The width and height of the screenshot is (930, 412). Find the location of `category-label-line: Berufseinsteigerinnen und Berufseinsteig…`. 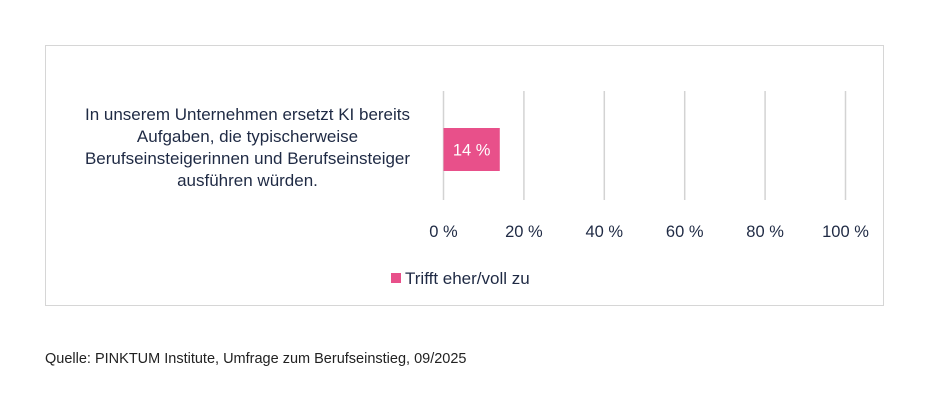

category-label-line: Berufseinsteigerinnen und Berufseinsteig… is located at coordinates (247, 158).